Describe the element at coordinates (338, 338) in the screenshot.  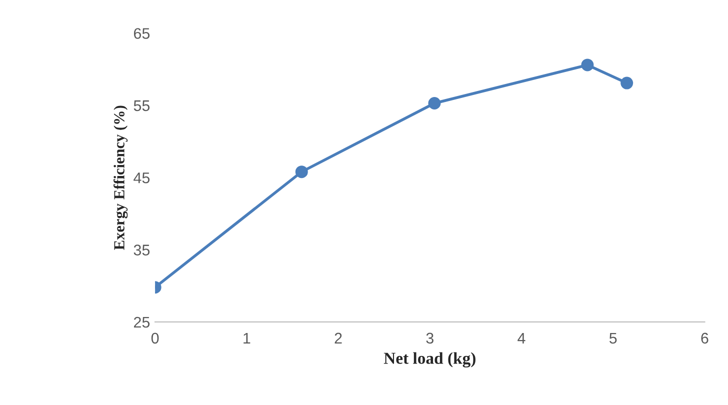
I see `x-tick-label: 2` at that location.